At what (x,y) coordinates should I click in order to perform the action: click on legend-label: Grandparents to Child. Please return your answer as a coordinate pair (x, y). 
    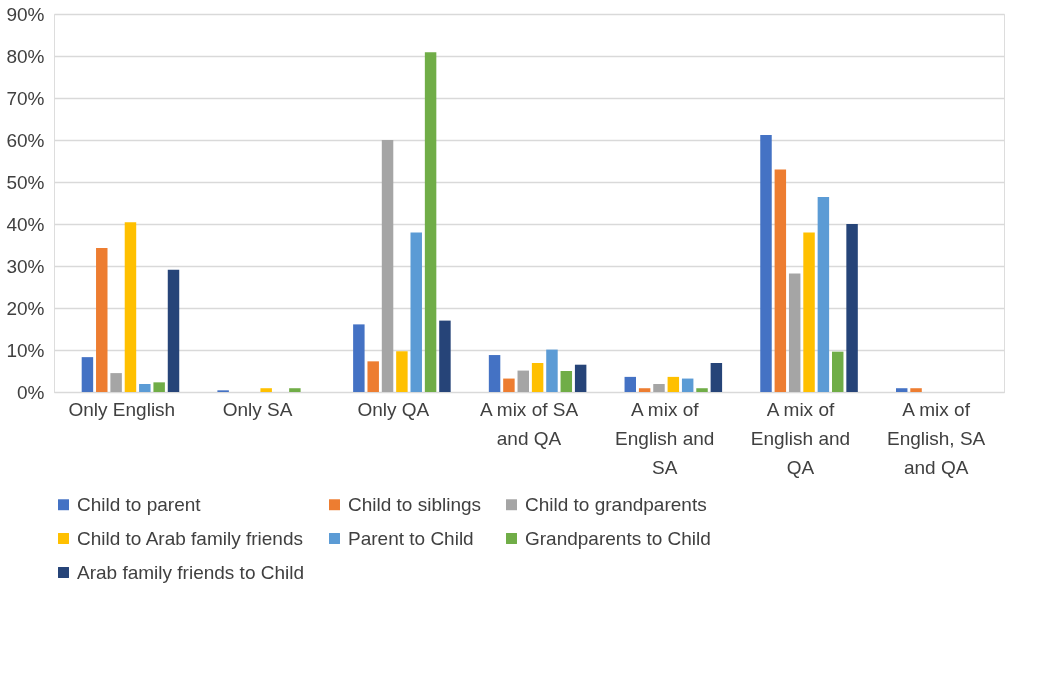
    Looking at the image, I should click on (618, 538).